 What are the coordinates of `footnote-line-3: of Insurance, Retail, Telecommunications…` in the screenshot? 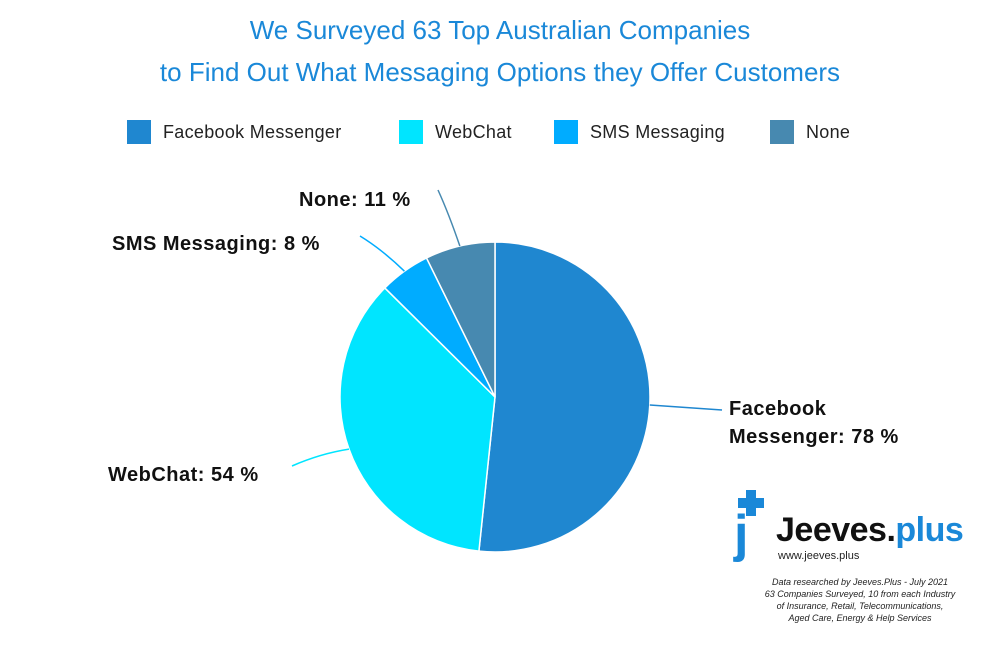 It's located at (860, 606).